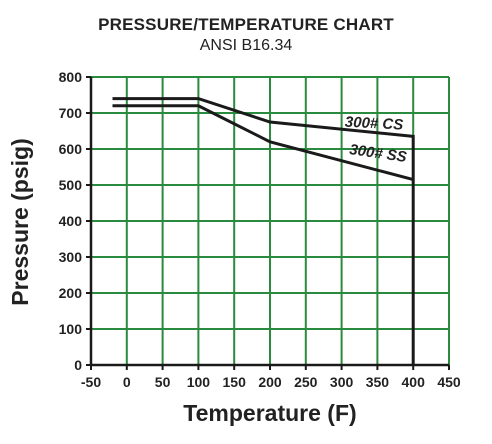 The width and height of the screenshot is (492, 444). What do you see at coordinates (270, 382) in the screenshot?
I see `x-tick-label: 200` at bounding box center [270, 382].